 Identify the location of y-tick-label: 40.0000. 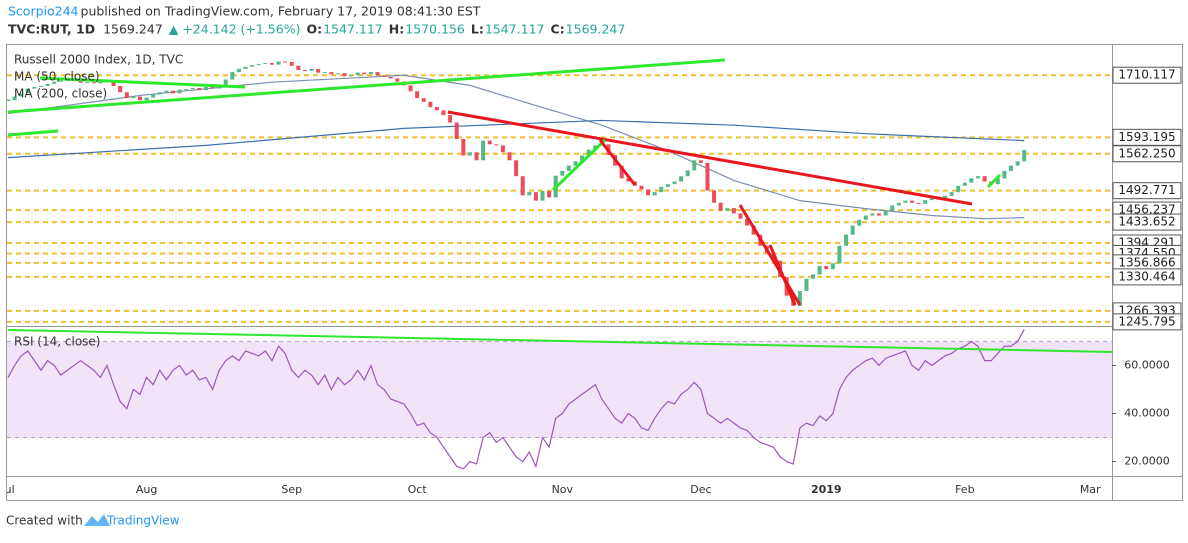
(1147, 413).